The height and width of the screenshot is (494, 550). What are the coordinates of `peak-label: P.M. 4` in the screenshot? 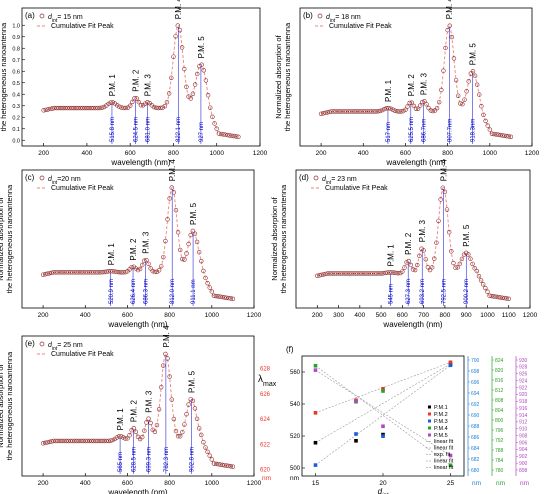 It's located at (166, 336).